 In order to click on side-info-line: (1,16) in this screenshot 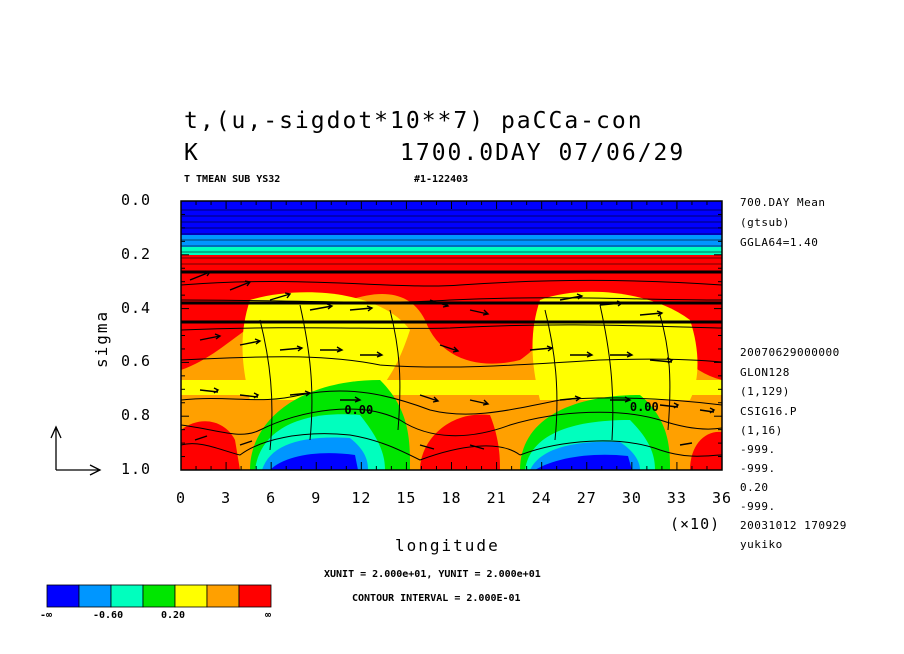, I will do `click(761, 430)`.